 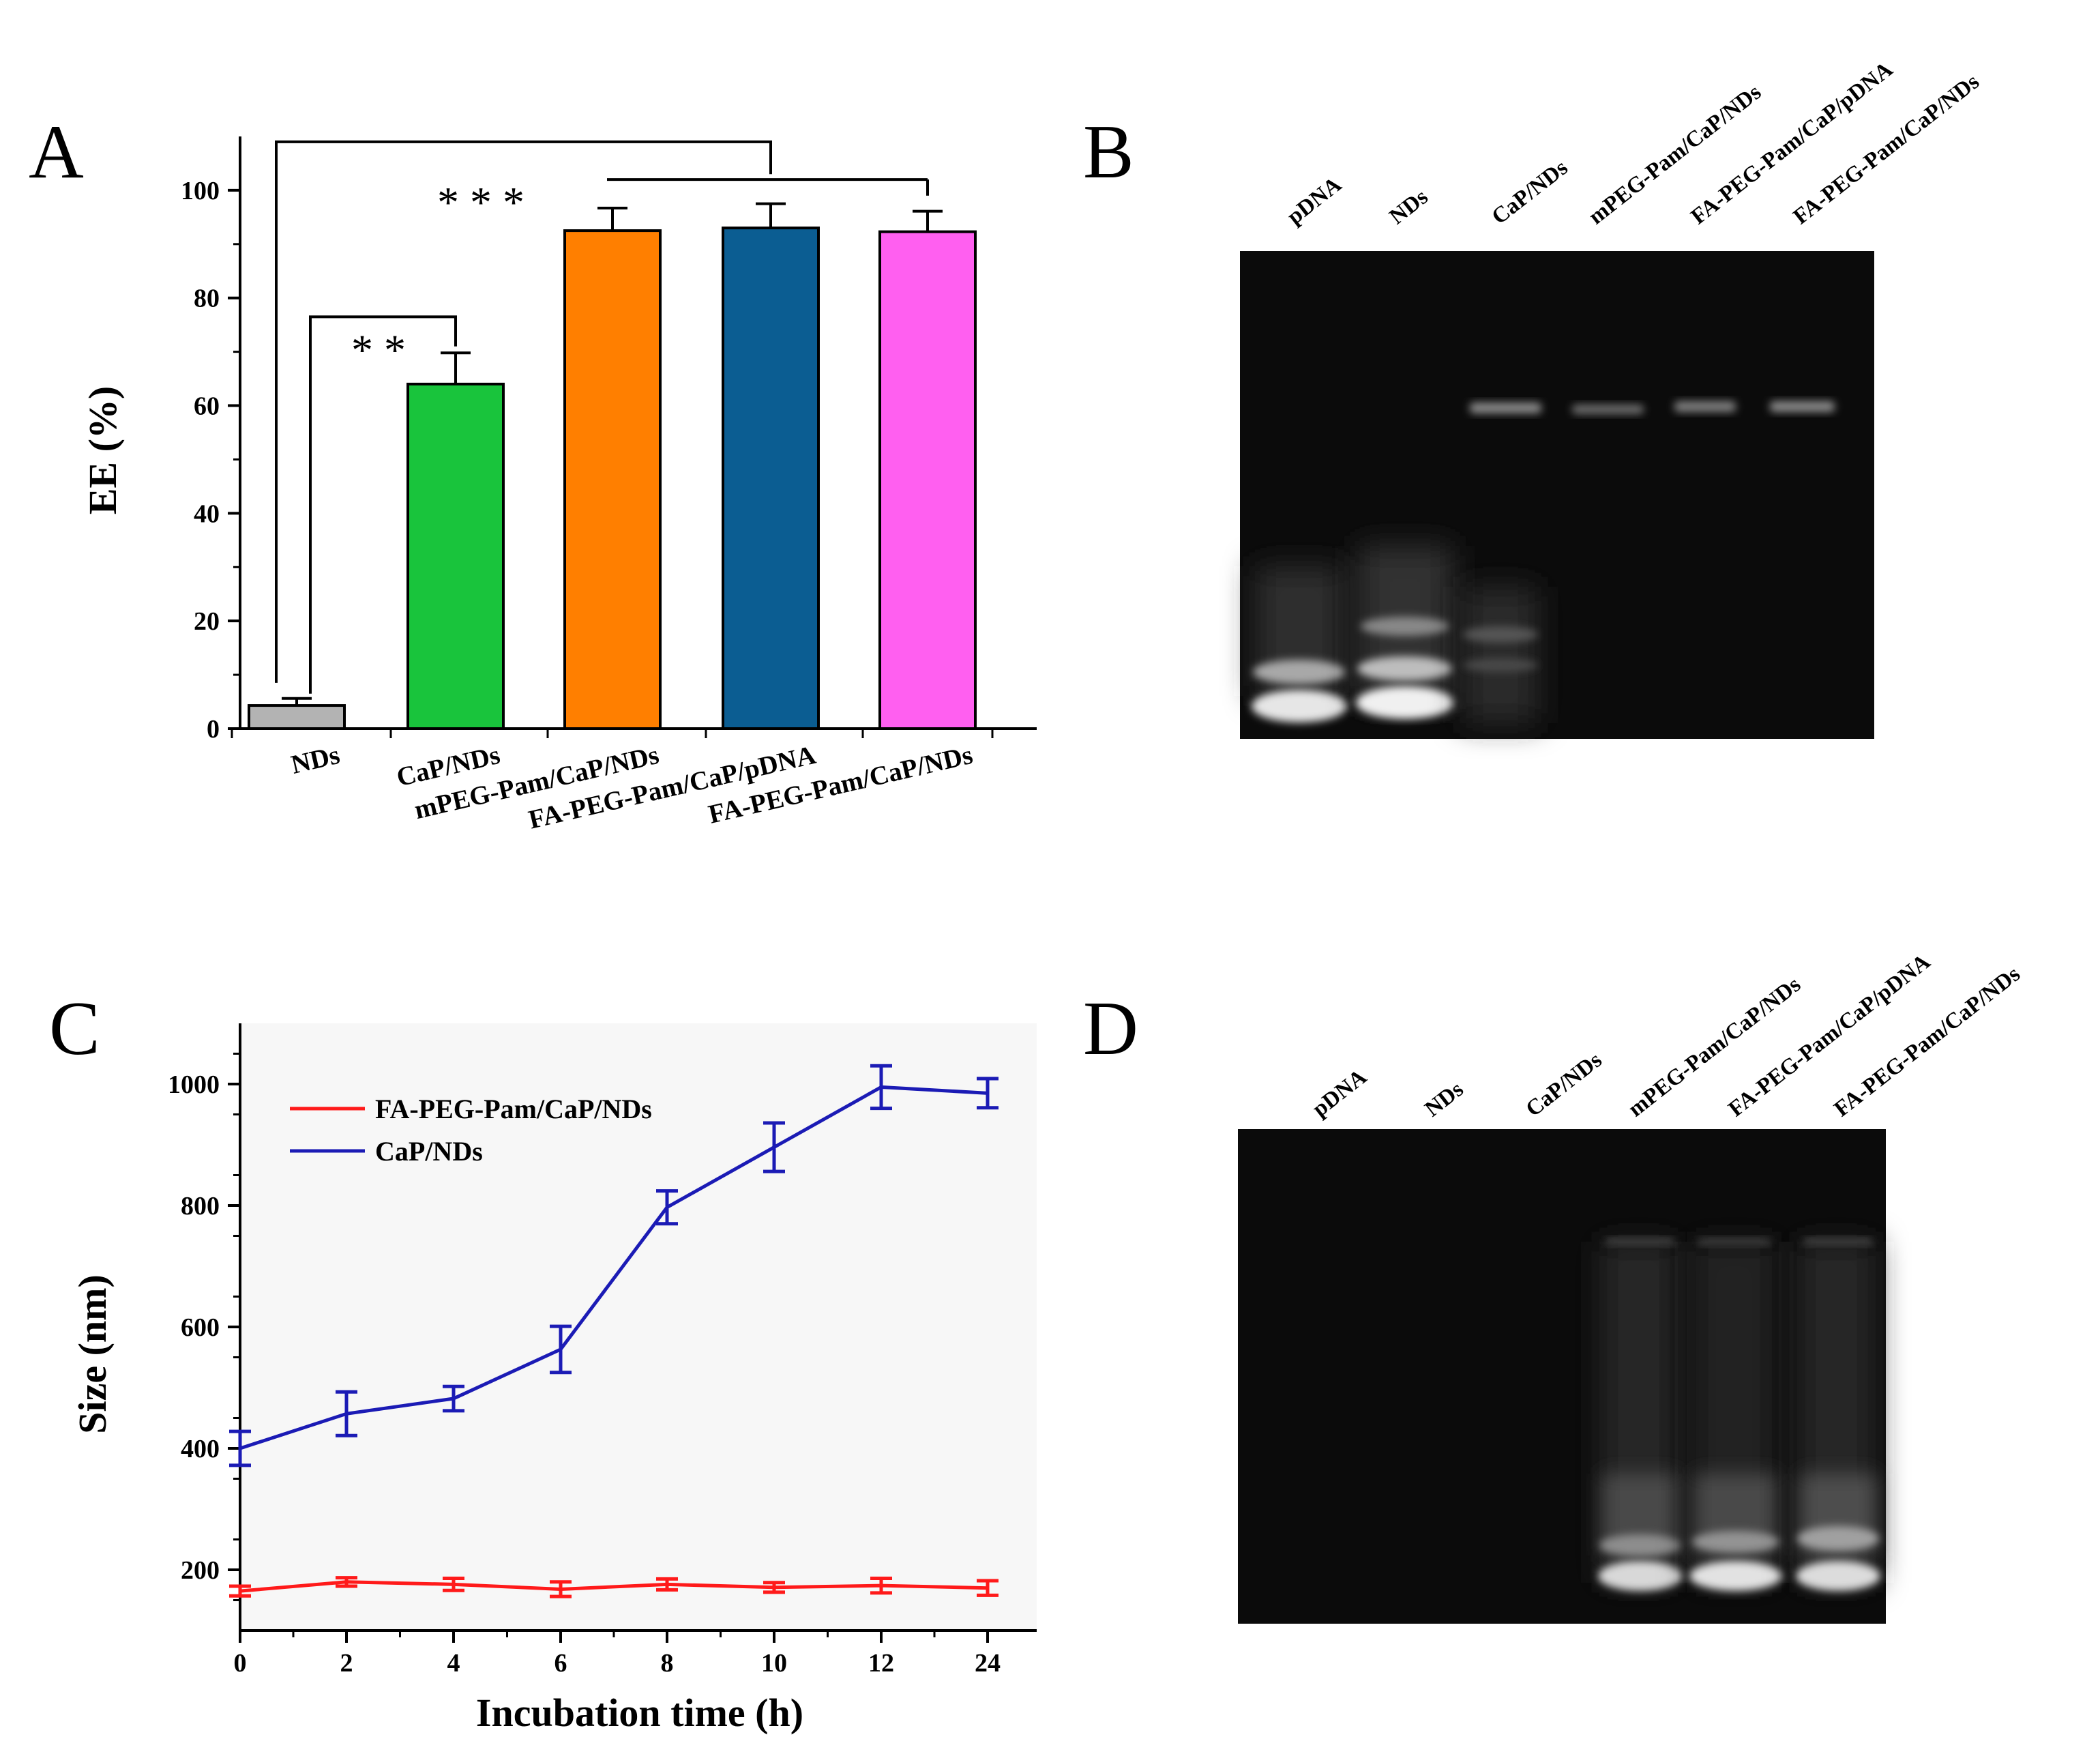 I want to click on panel-c-y-tick-label: 200, so click(x=200, y=1570).